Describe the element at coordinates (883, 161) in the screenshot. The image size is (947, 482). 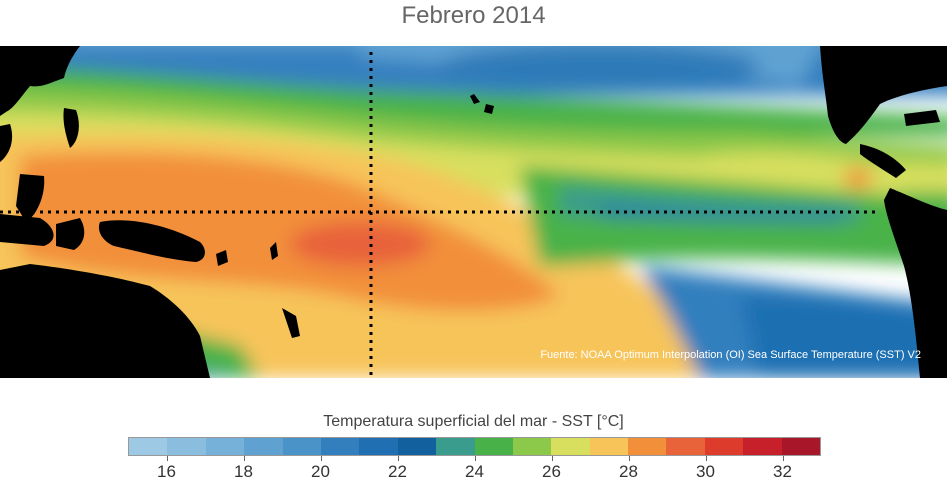
I see `land-central-america` at that location.